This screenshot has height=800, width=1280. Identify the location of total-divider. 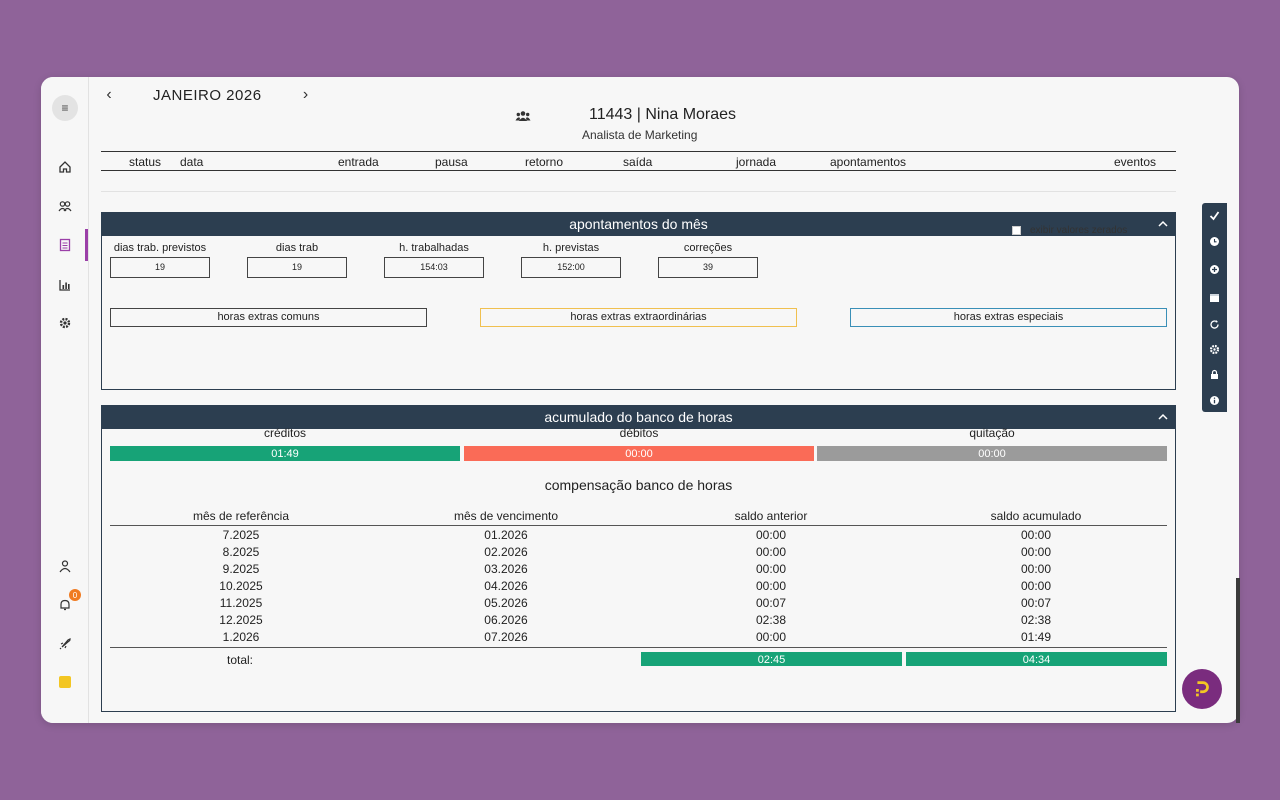
(638, 647).